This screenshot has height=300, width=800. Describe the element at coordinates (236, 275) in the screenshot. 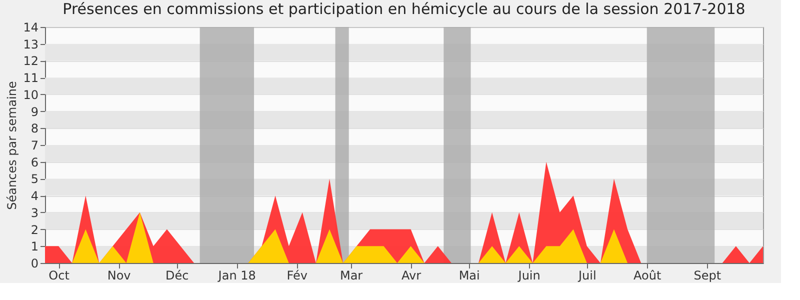

I see `x-tick-label: Jan 18` at that location.